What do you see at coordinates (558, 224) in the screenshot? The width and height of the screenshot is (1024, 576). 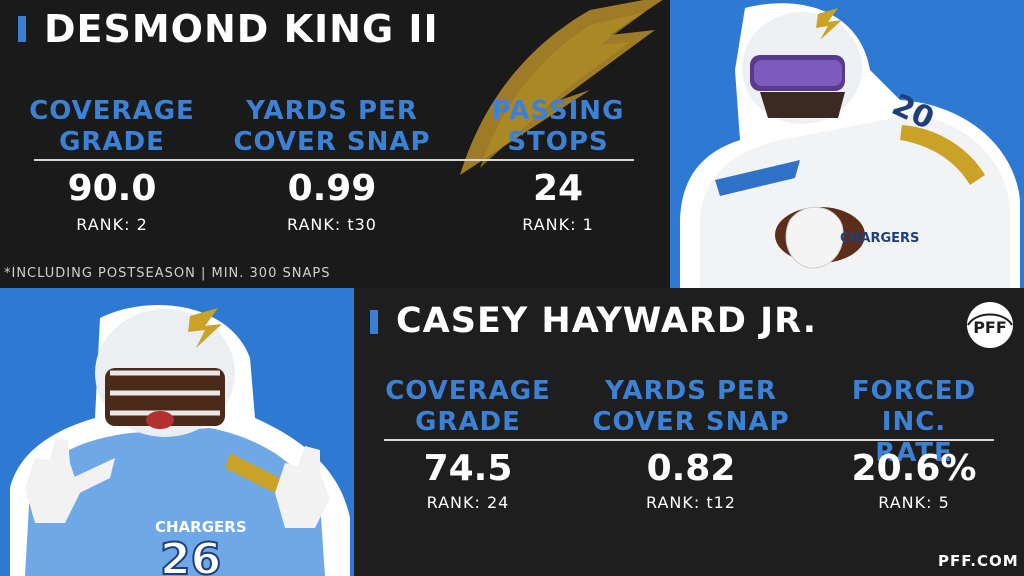 I see `stat-rank-passing-stops: RANK: 1` at bounding box center [558, 224].